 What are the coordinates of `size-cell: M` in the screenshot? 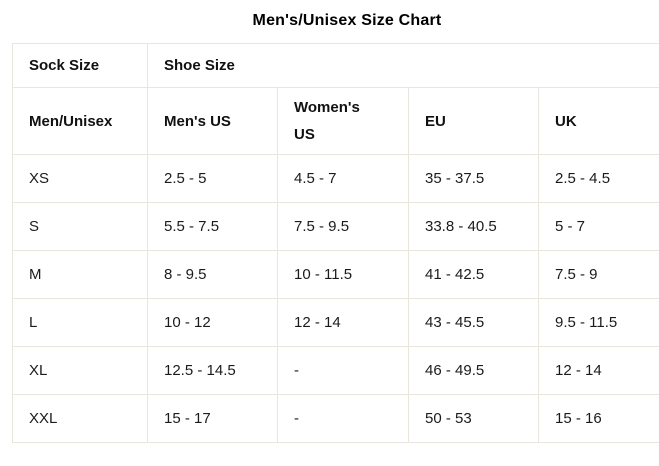 It's located at (80, 275).